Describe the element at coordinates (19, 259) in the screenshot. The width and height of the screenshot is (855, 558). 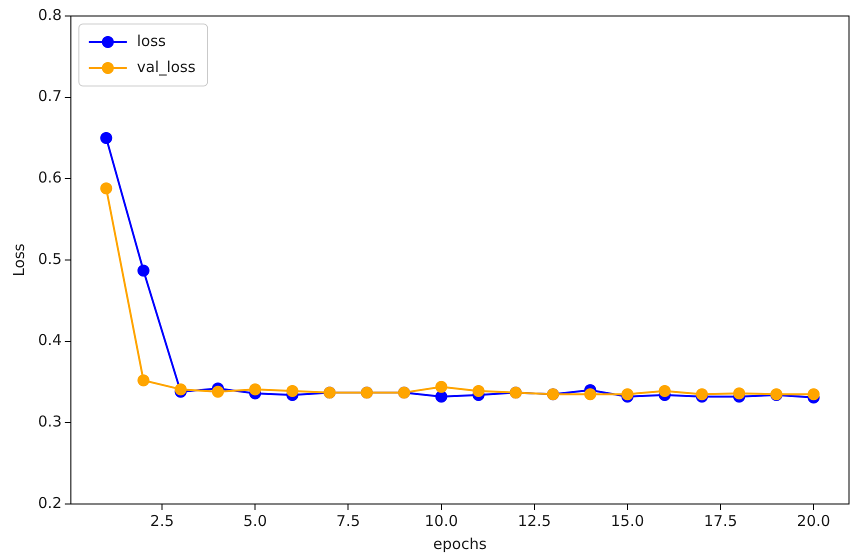
I see `y-axis-title: Loss` at that location.